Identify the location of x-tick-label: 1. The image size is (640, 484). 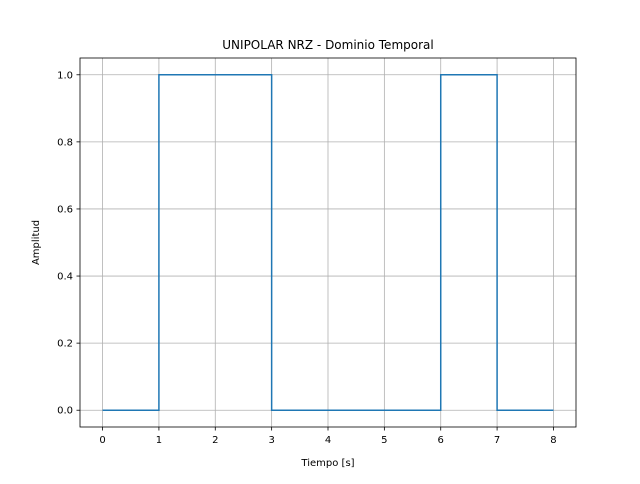
(159, 440).